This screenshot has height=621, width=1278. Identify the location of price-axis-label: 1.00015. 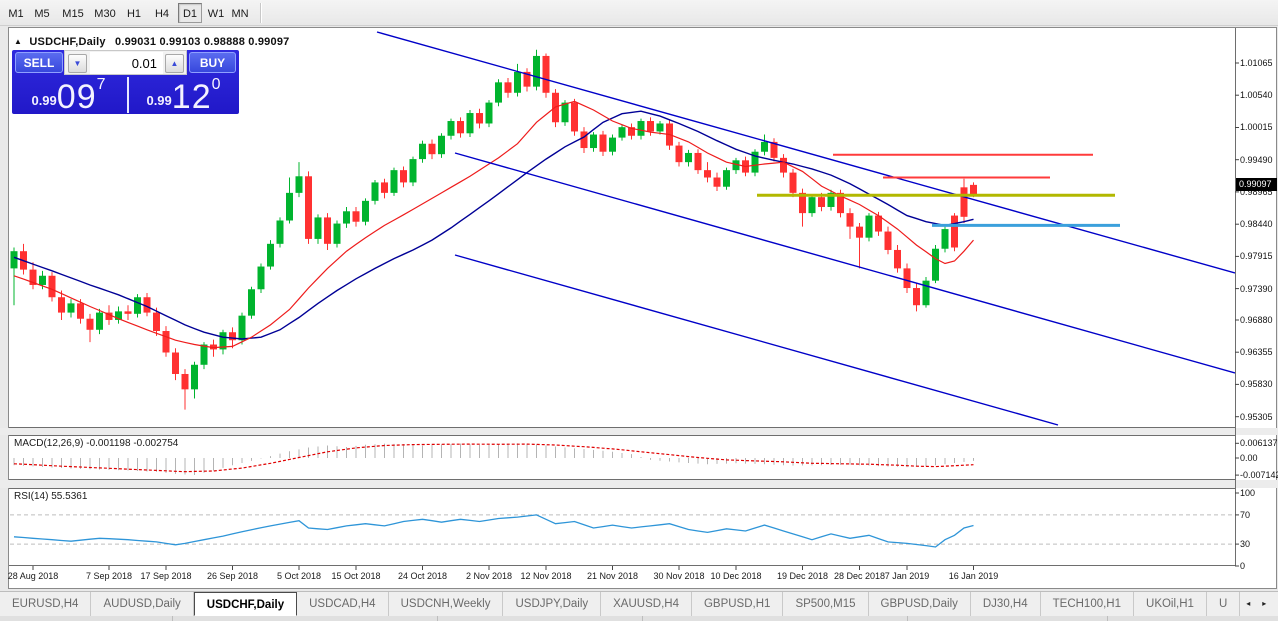
(1256, 127).